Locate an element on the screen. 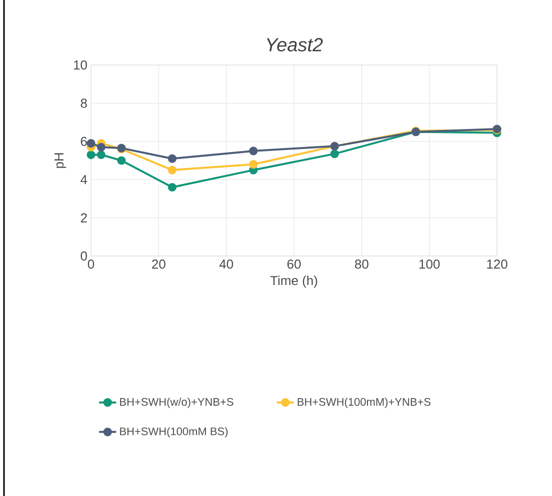  x-tick-label: 20 is located at coordinates (159, 264).